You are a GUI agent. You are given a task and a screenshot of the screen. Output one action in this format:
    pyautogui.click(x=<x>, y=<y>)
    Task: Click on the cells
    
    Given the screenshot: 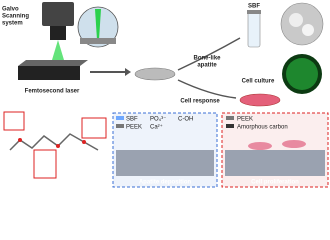 What is the action you would take?
    pyautogui.click(x=302, y=74)
    